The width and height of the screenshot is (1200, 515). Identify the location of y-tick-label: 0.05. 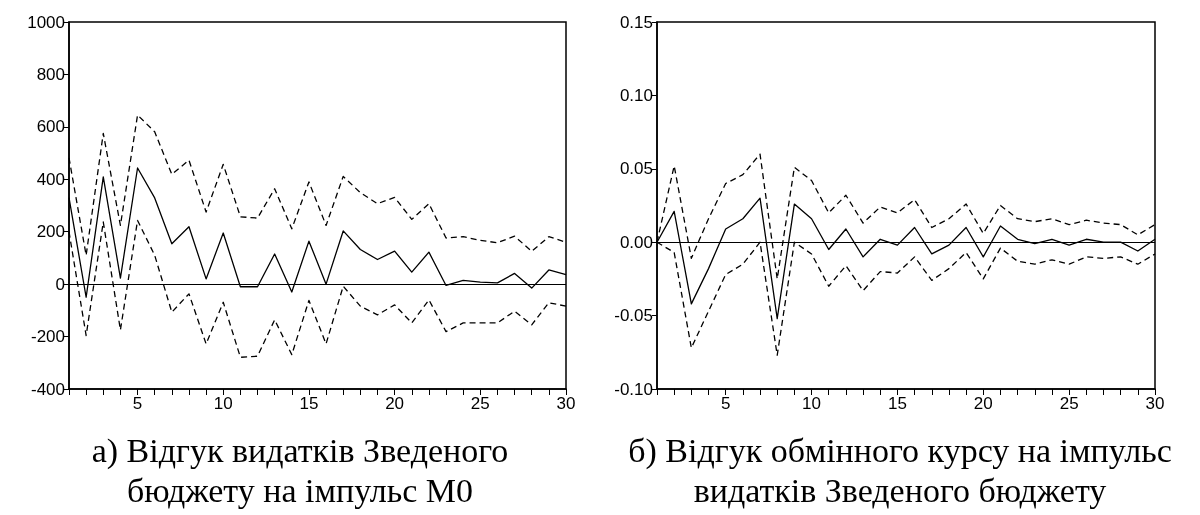
(636, 169).